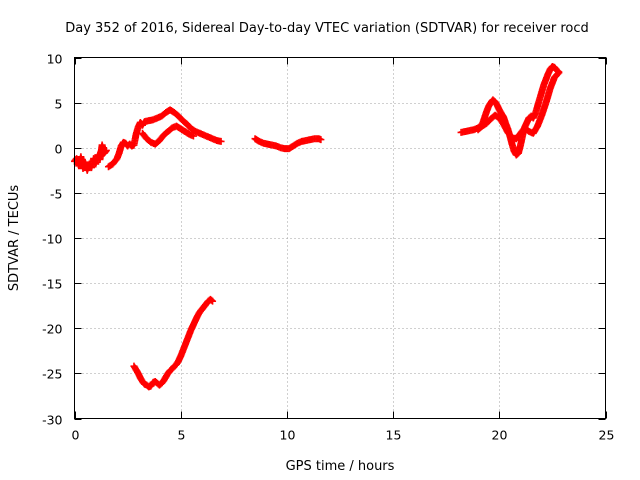 The image size is (640, 480). I want to click on x-tick-label: 20, so click(500, 435).